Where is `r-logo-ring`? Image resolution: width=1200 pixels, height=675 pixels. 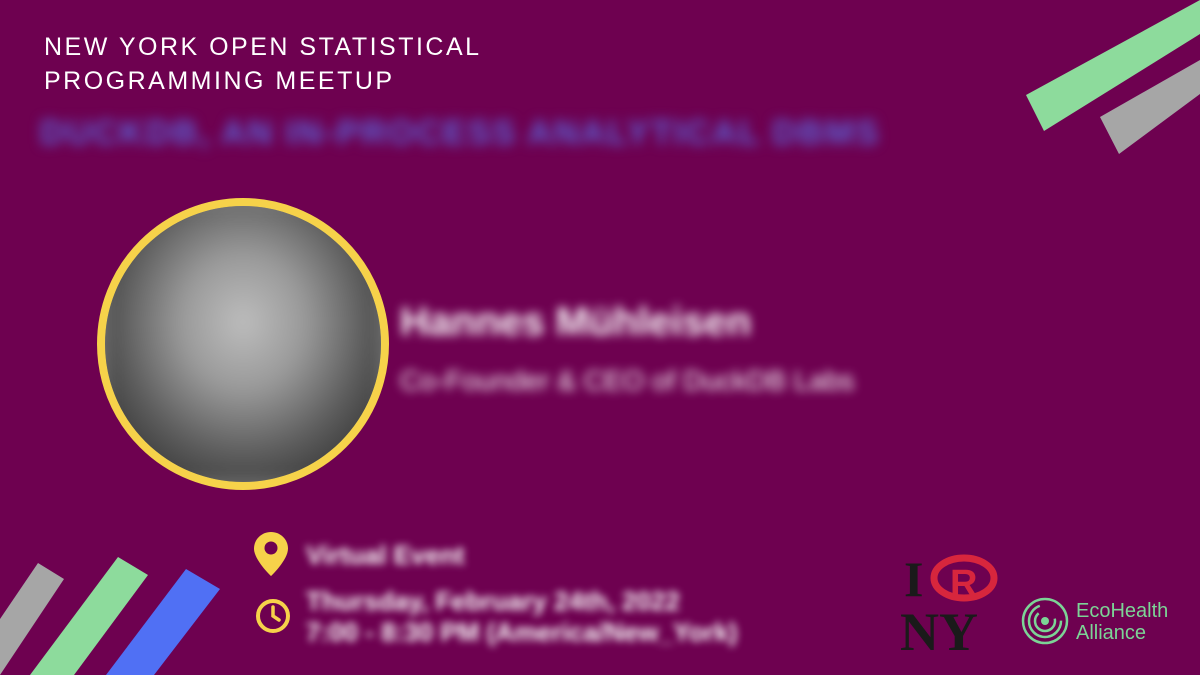
r-logo-ring is located at coordinates (964, 578).